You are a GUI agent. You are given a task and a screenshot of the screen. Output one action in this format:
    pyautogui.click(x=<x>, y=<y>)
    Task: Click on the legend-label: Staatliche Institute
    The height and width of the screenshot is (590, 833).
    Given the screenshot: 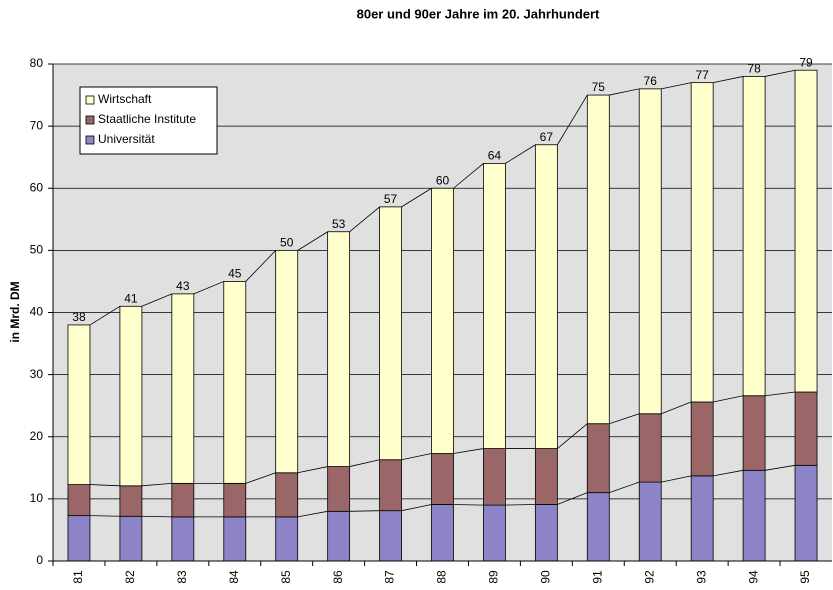 What is the action you would take?
    pyautogui.click(x=147, y=119)
    